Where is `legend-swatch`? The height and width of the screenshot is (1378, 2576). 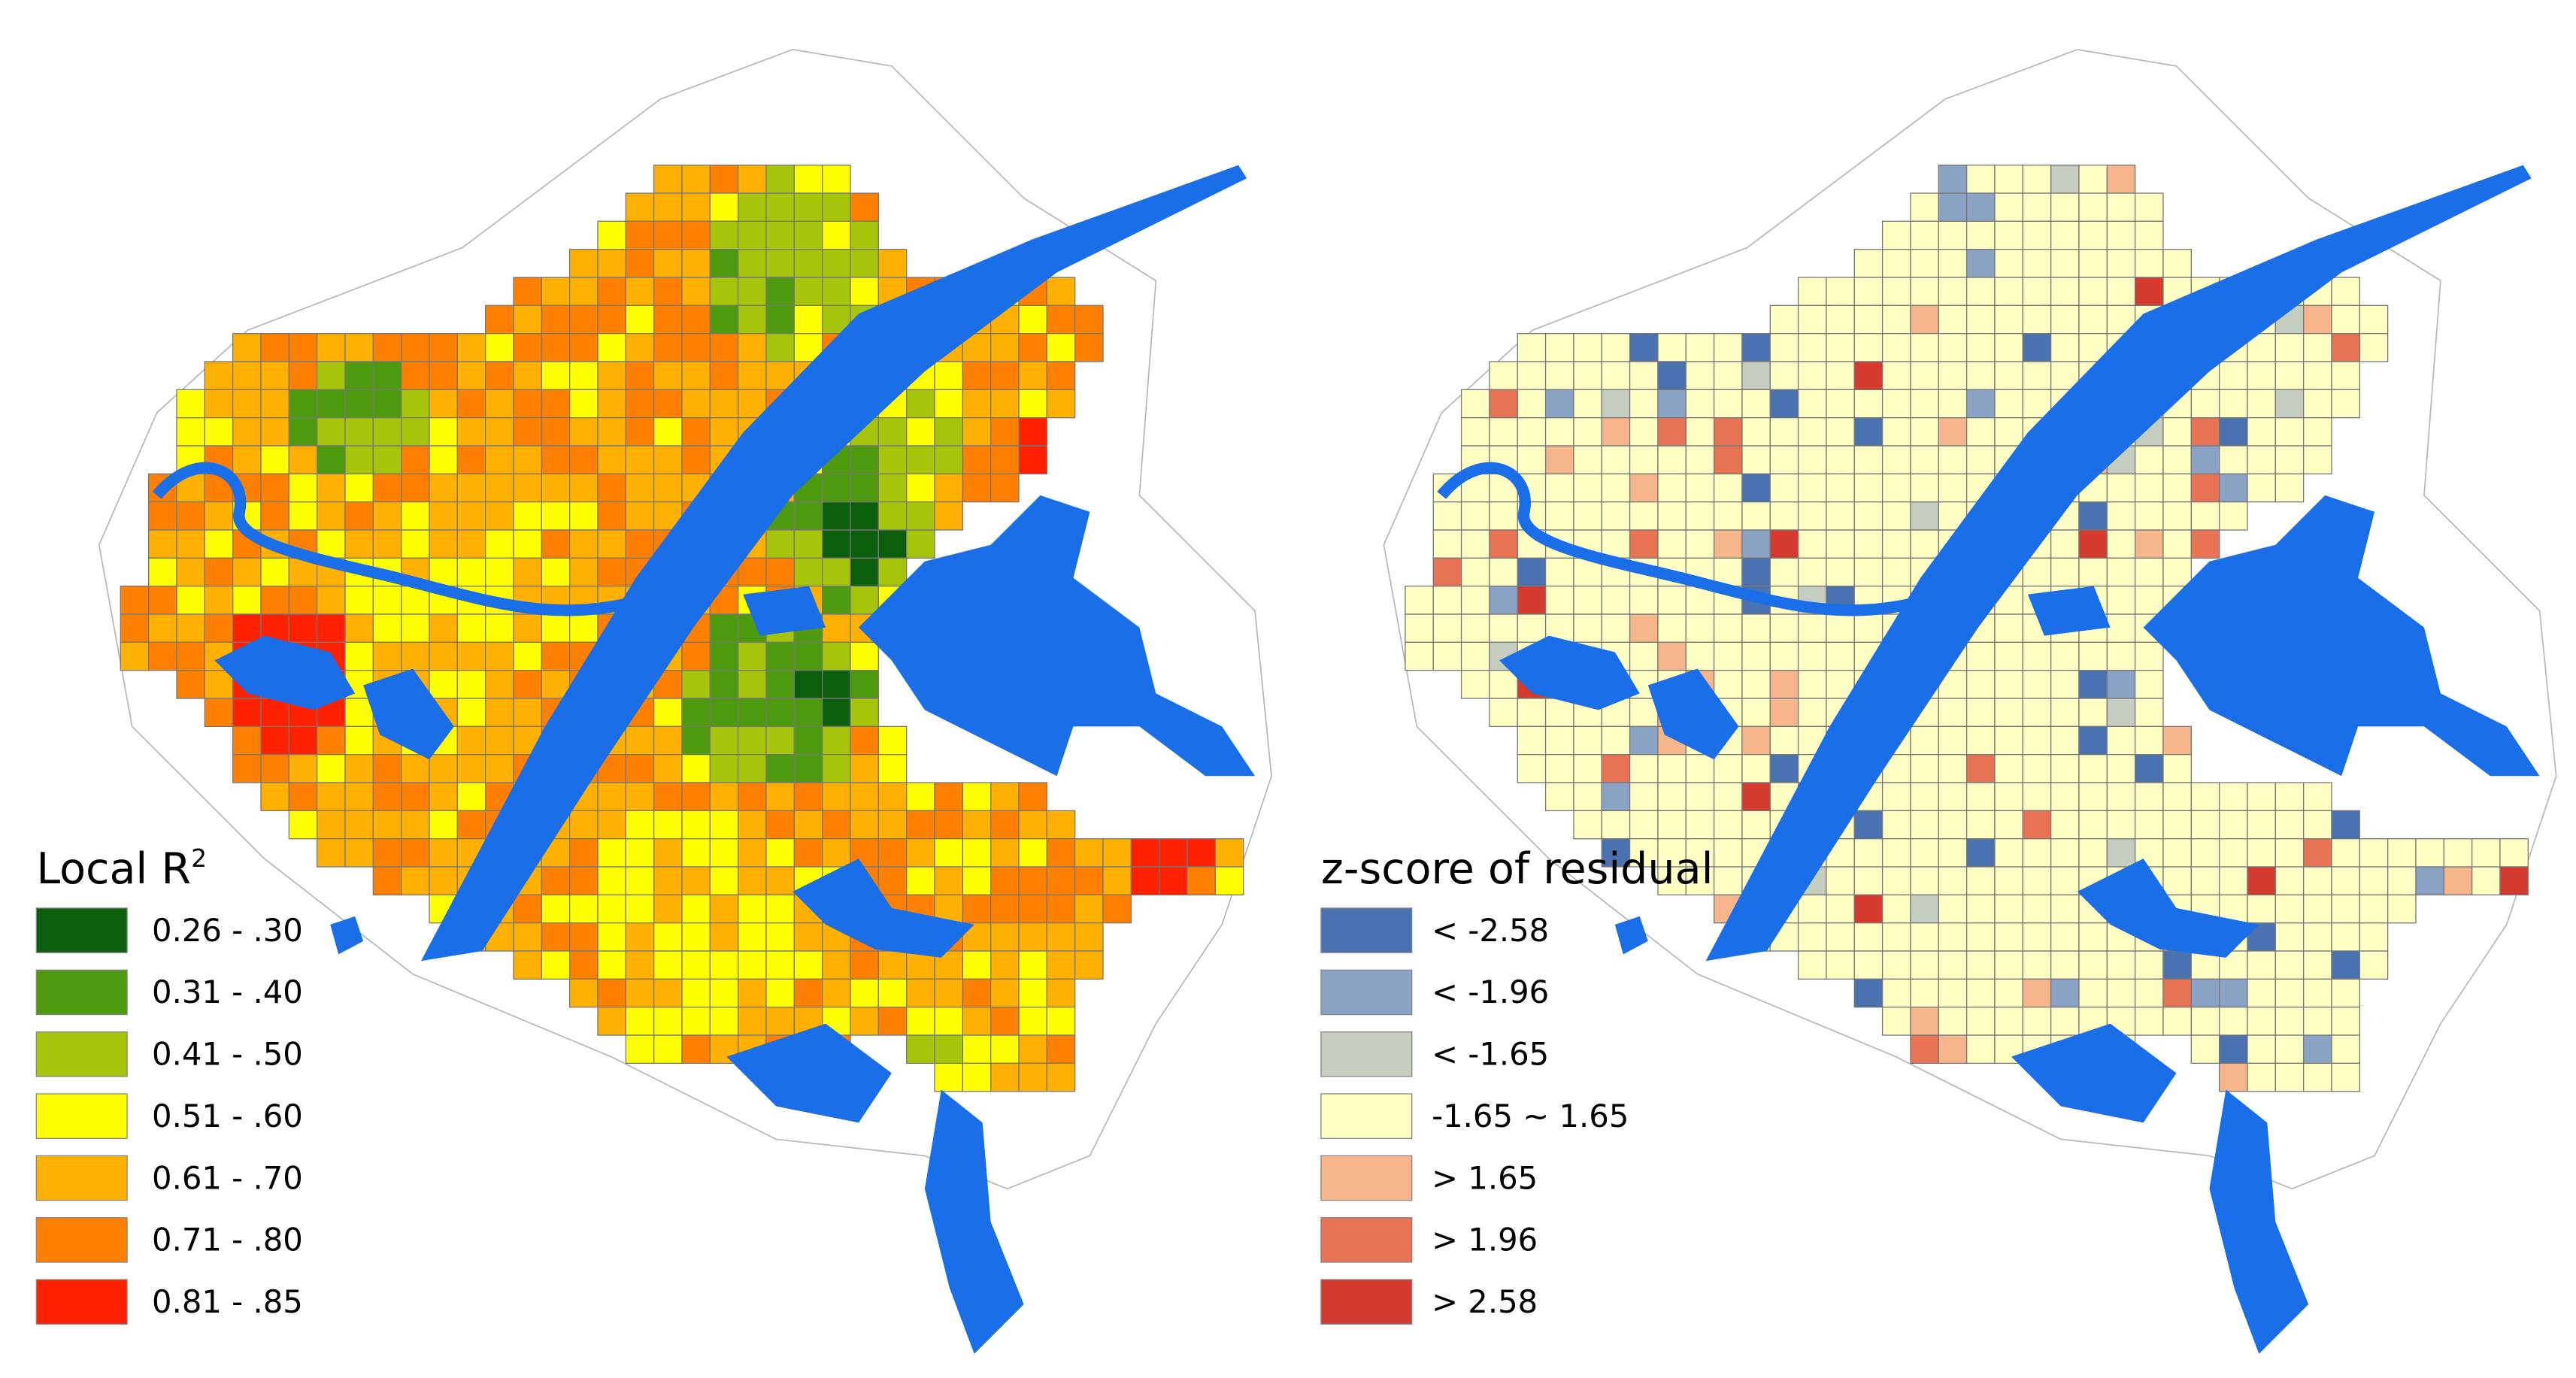
legend-swatch is located at coordinates (1366, 930).